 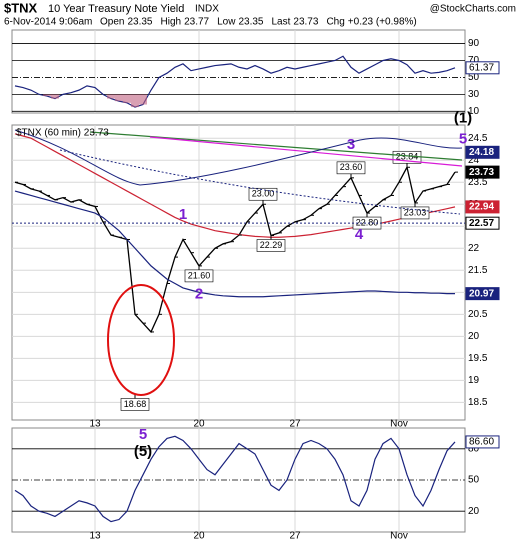 I want to click on value-tag-text: 22.57, so click(x=481, y=223).